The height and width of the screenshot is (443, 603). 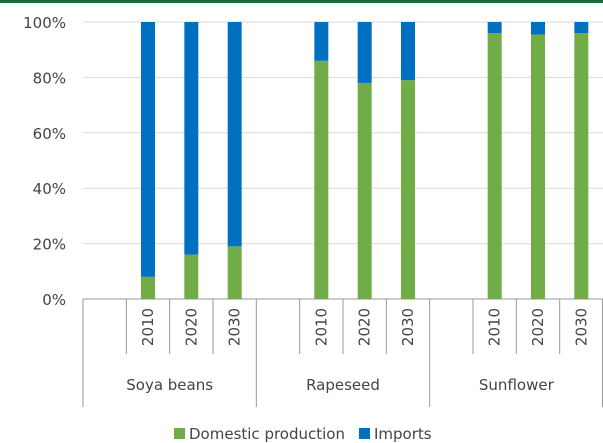 What do you see at coordinates (301, 1) in the screenshot?
I see `top-rule` at bounding box center [301, 1].